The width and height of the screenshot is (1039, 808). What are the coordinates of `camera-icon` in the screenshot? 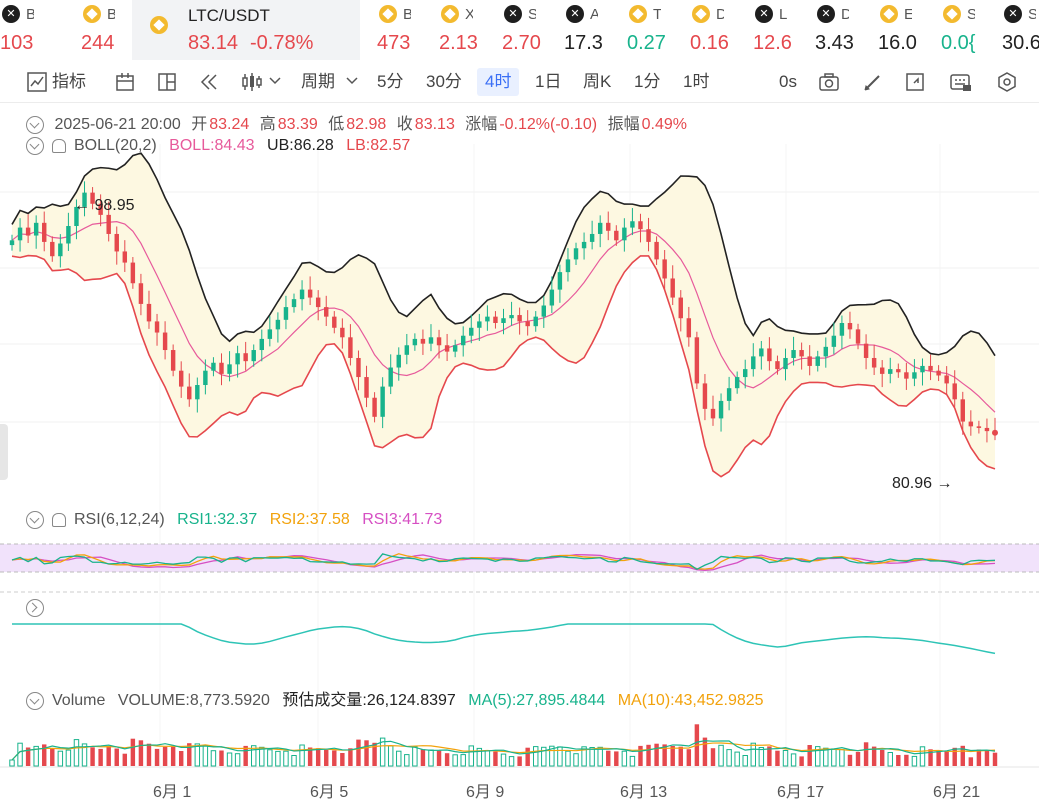 It's located at (829, 82).